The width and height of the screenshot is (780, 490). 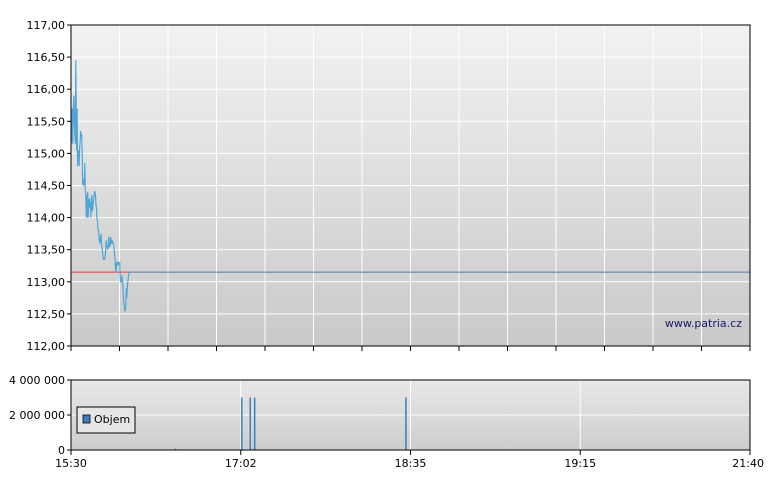 I want to click on volume-y-tick-label: 0, so click(x=61, y=450).